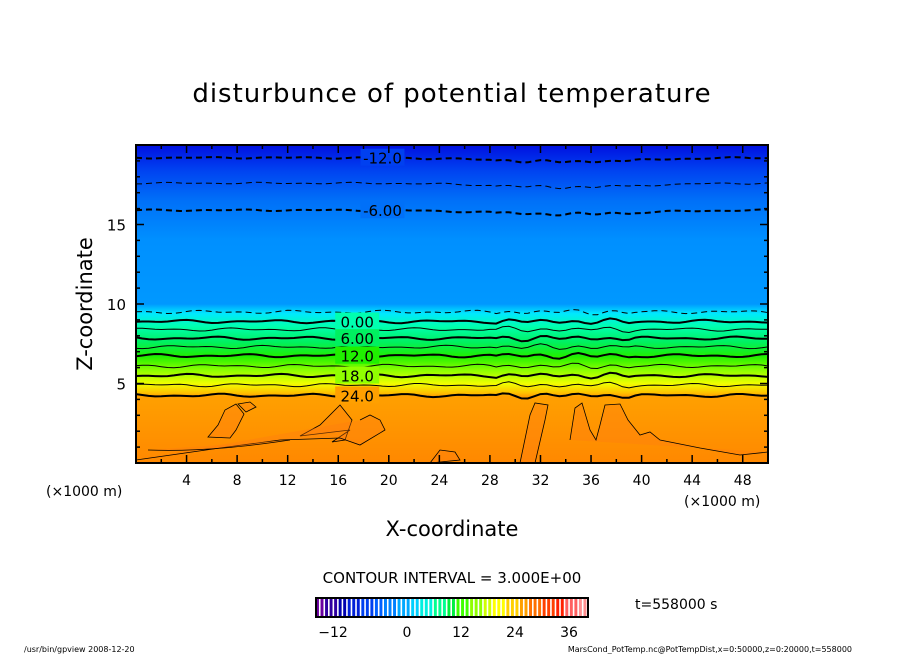 This screenshot has height=654, width=904. I want to click on time-text: t=558000 s, so click(676, 605).